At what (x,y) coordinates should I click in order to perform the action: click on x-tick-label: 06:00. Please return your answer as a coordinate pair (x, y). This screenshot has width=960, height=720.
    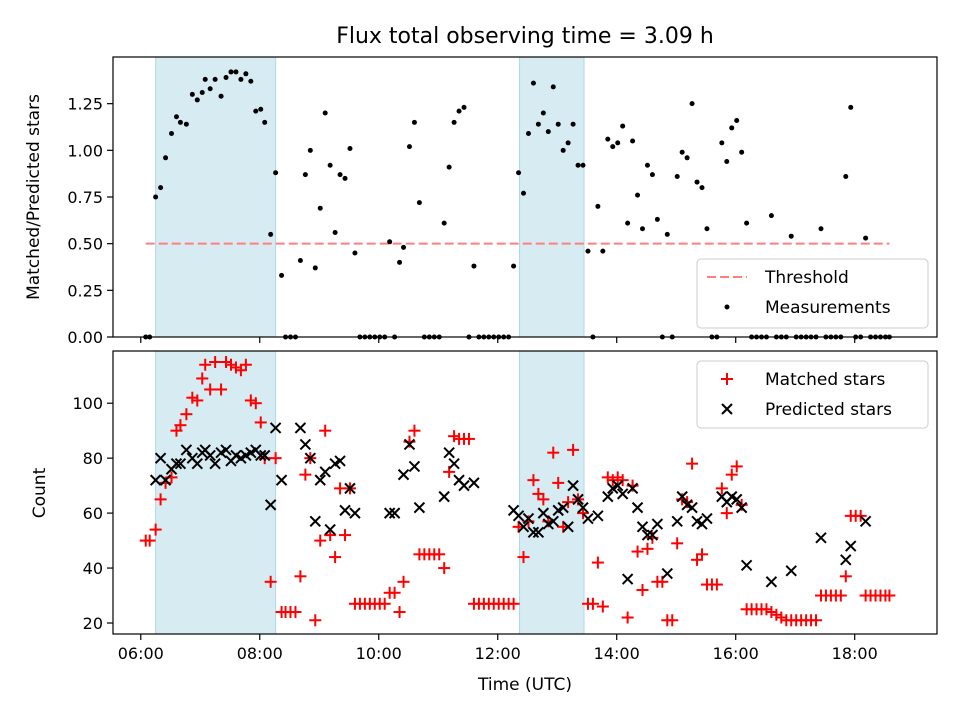
    Looking at the image, I should click on (141, 653).